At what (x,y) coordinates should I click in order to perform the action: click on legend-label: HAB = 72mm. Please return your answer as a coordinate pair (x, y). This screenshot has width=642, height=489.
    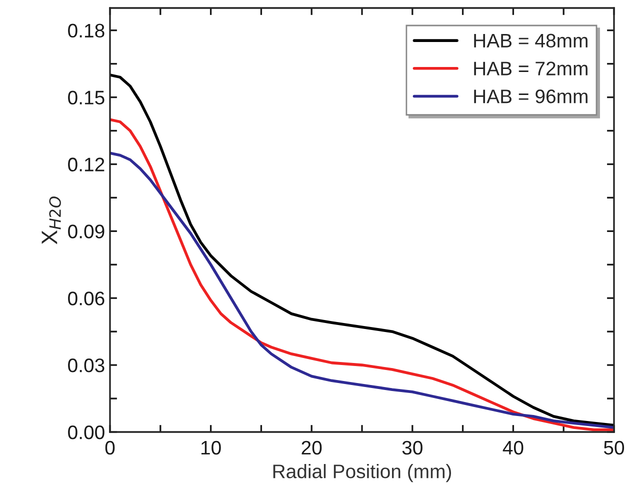
    Looking at the image, I should click on (531, 69).